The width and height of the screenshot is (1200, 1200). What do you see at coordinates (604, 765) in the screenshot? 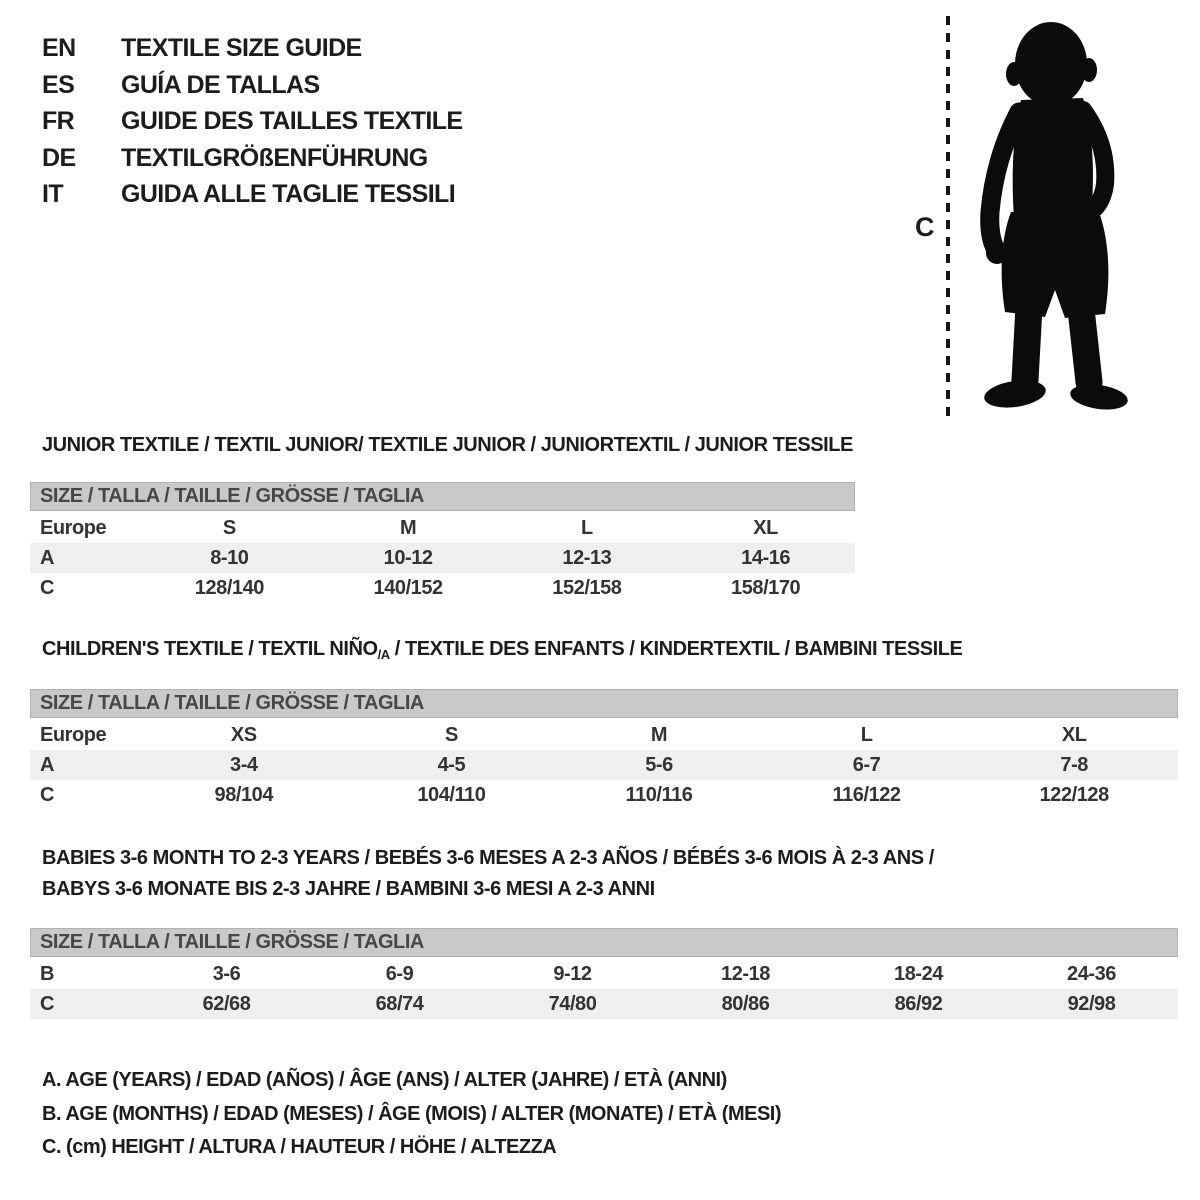
I see `table-row: A 3-4 4-5 5-6 6-7 7-8` at bounding box center [604, 765].